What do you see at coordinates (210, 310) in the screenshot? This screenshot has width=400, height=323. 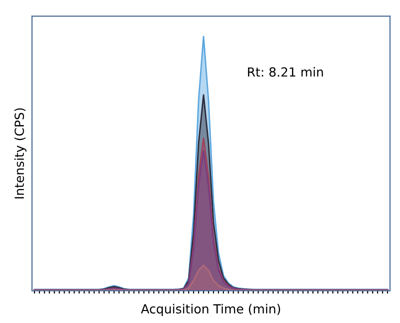 I see `x-axis-title: Acquisition Time (min)` at bounding box center [210, 310].